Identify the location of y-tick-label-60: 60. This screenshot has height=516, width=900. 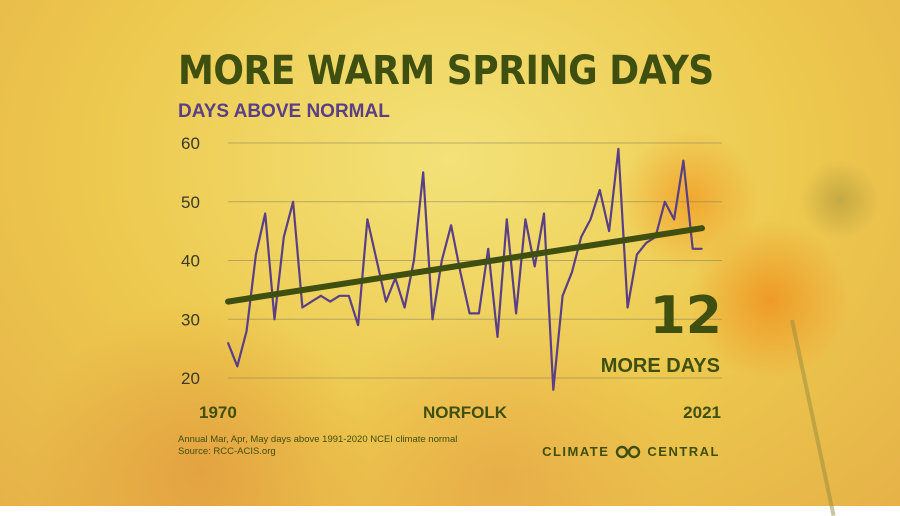
(190, 143).